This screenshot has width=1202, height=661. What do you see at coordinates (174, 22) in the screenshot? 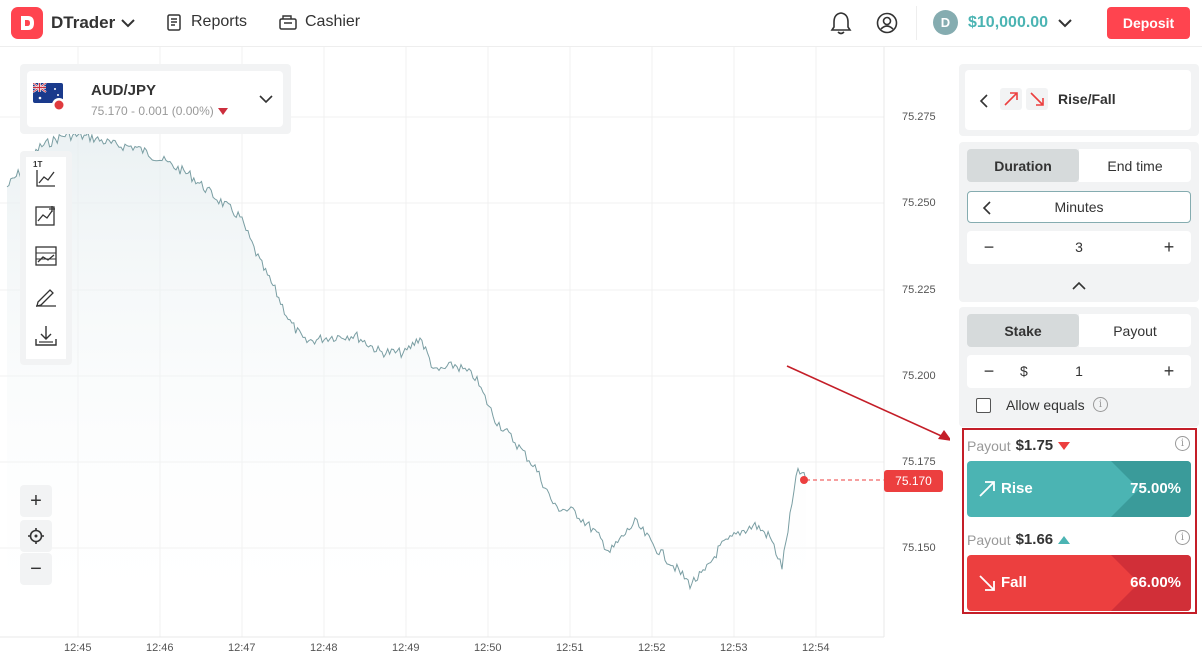
I see `reports-icon` at bounding box center [174, 22].